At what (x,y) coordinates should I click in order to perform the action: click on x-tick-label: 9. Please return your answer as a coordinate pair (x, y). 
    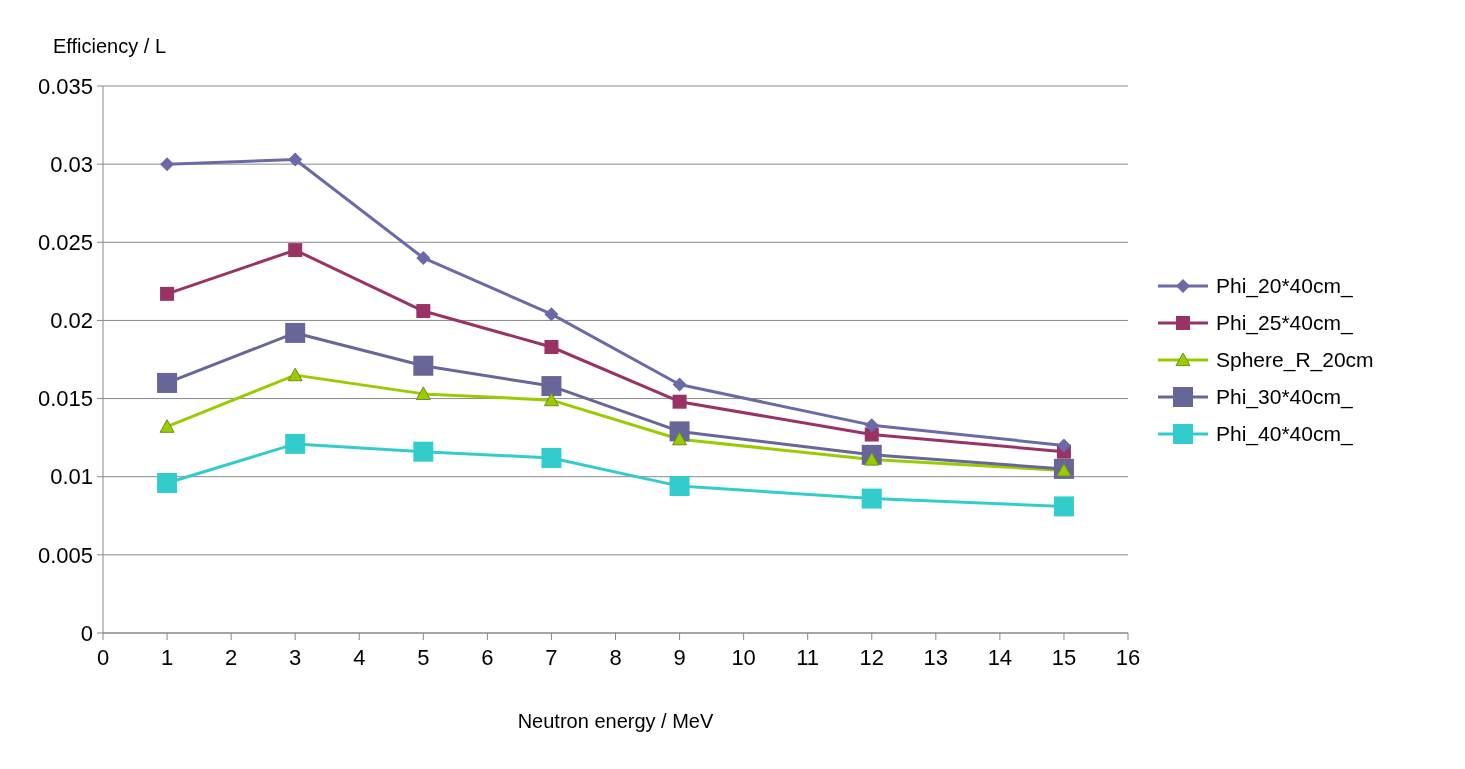
    Looking at the image, I should click on (679, 657).